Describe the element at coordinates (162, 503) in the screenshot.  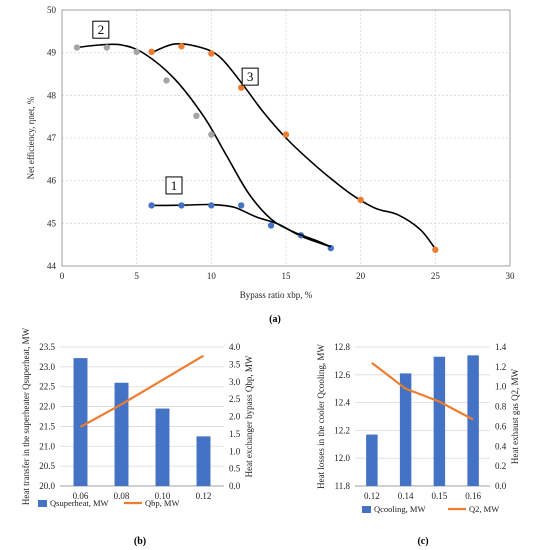
I see `b-legend-line-label: Qbp, MW` at that location.